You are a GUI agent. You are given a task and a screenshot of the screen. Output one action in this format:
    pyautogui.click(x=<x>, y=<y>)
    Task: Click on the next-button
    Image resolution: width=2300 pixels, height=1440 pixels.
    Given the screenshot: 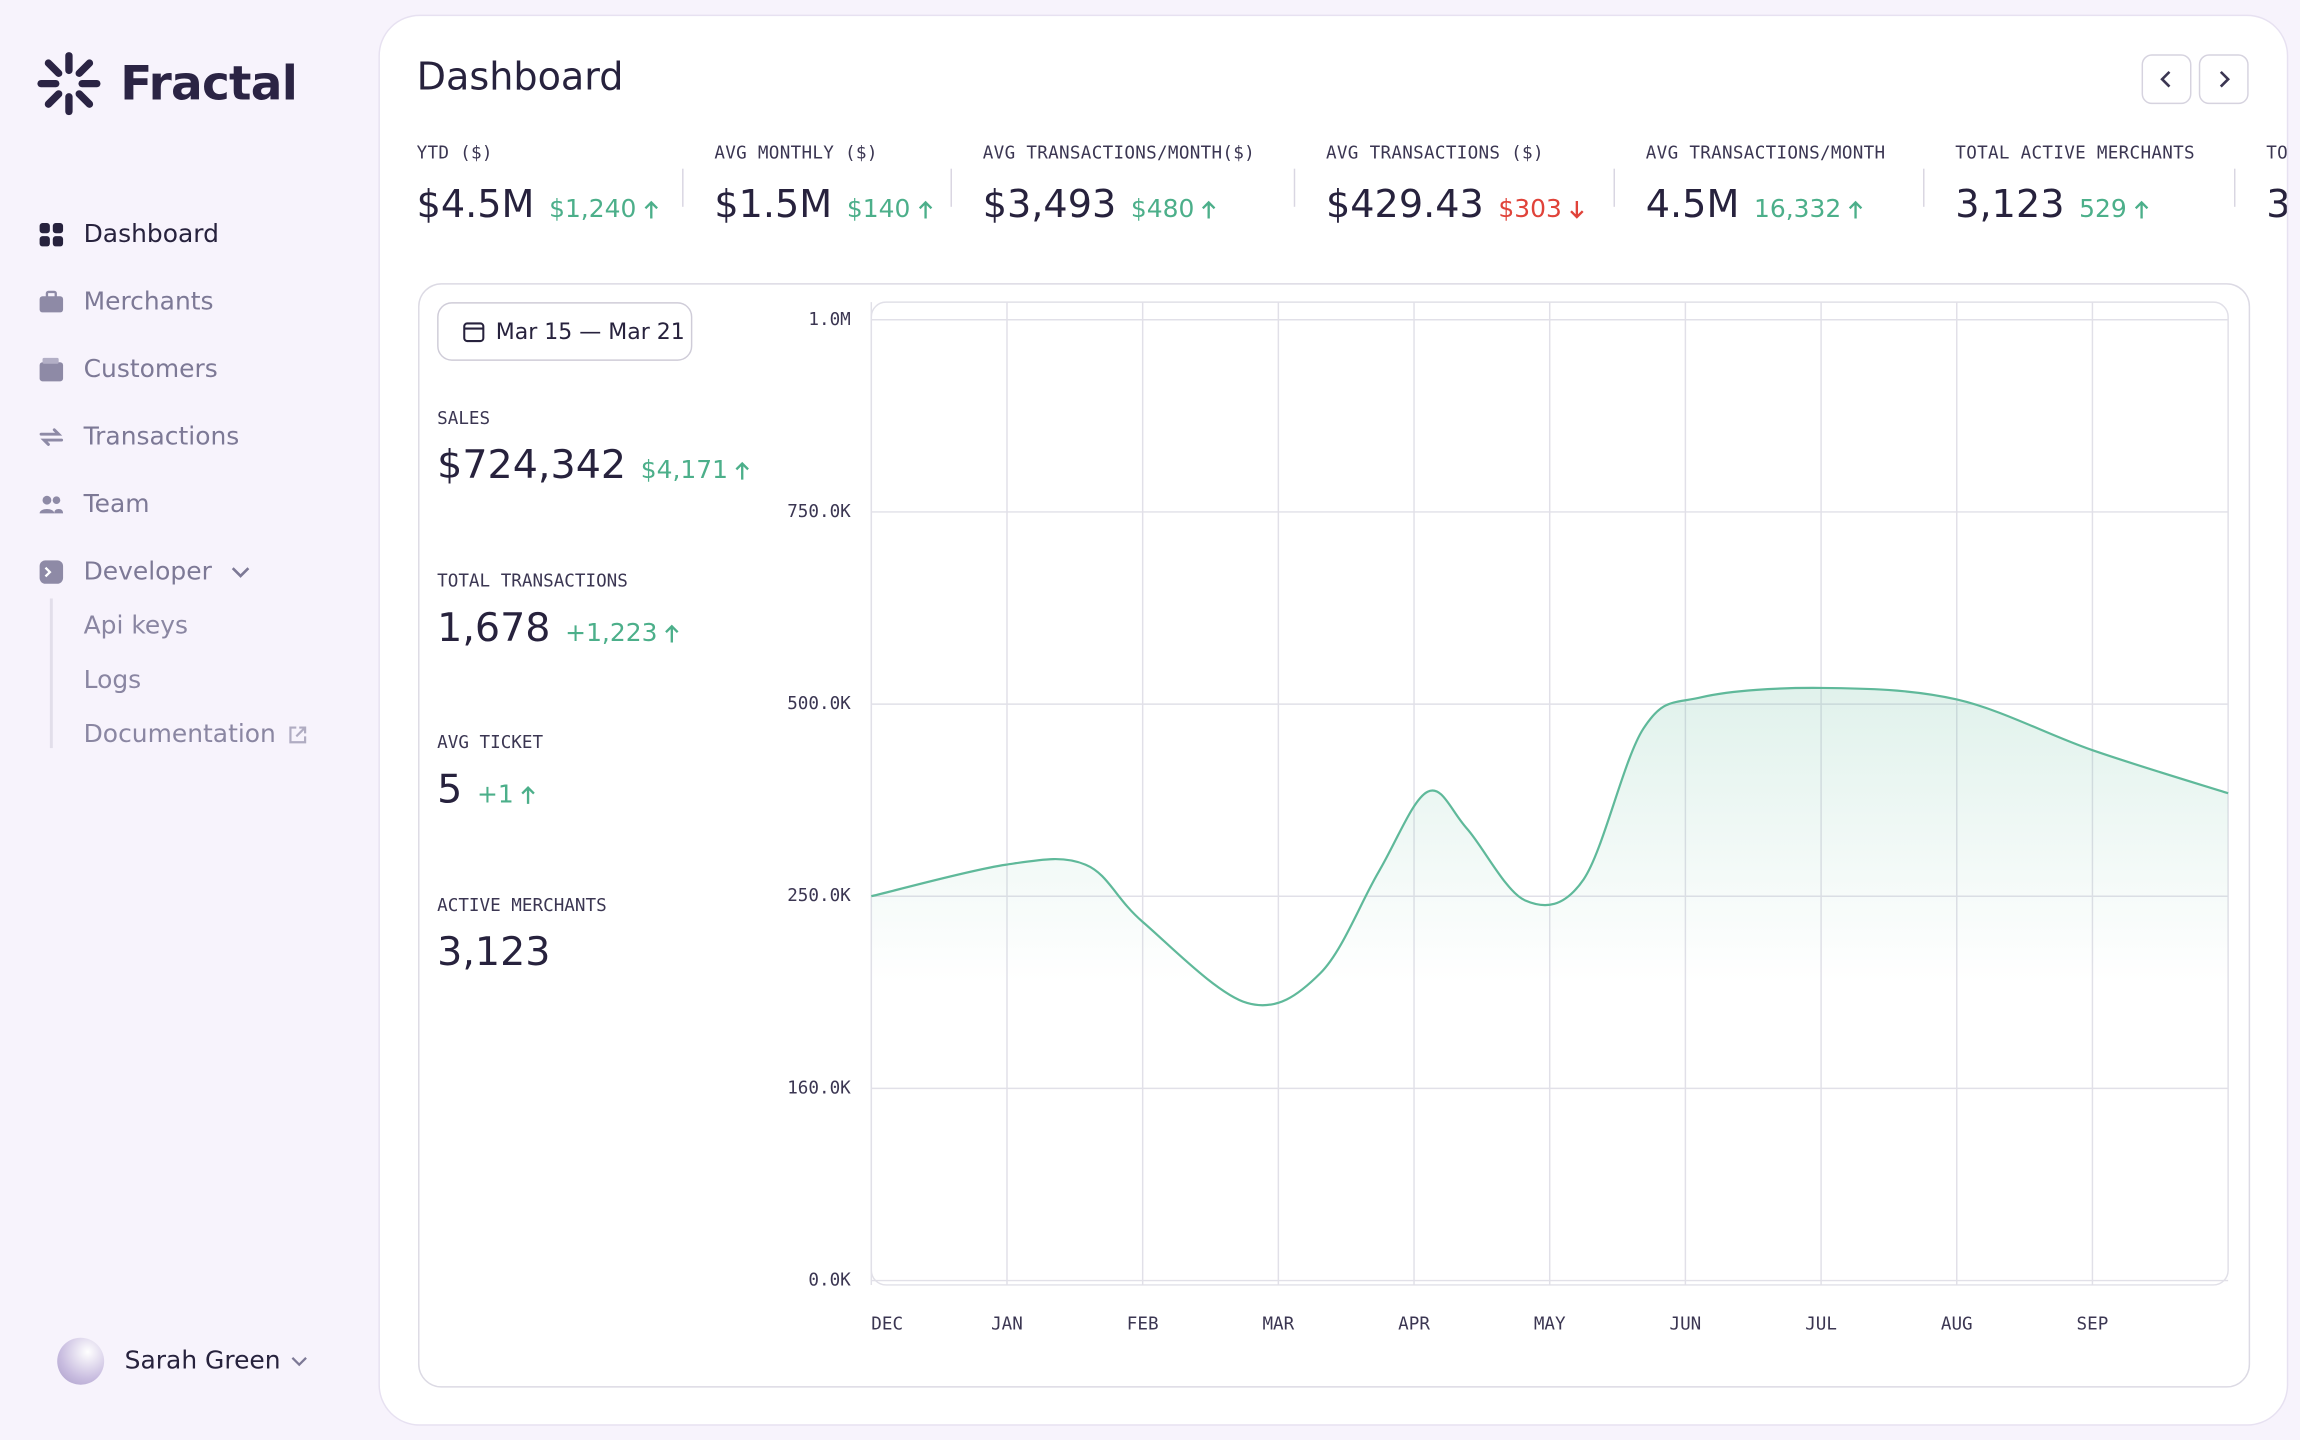 What is the action you would take?
    pyautogui.click(x=2223, y=79)
    